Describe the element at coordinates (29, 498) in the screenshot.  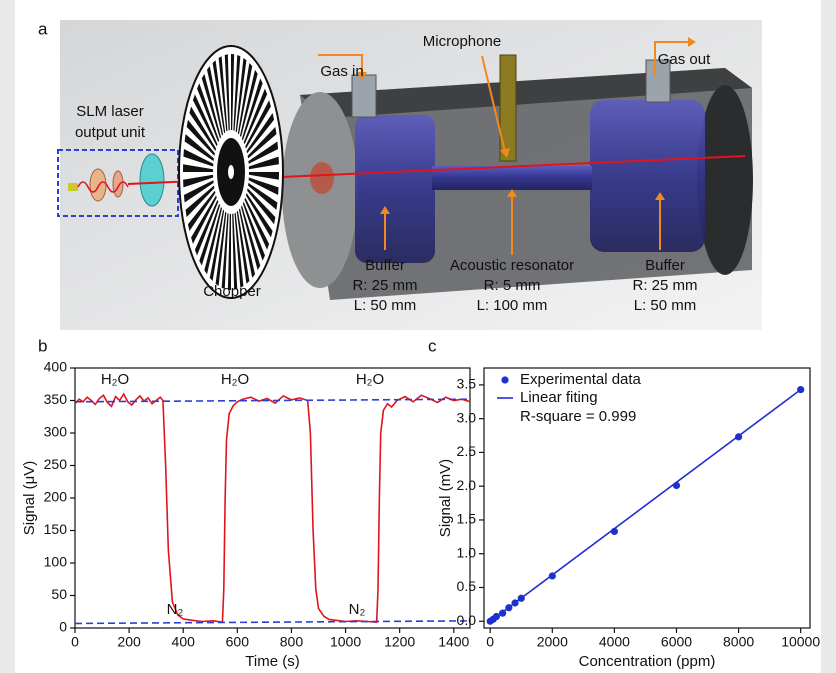
I see `y-axis-title: Signal (μV)` at that location.